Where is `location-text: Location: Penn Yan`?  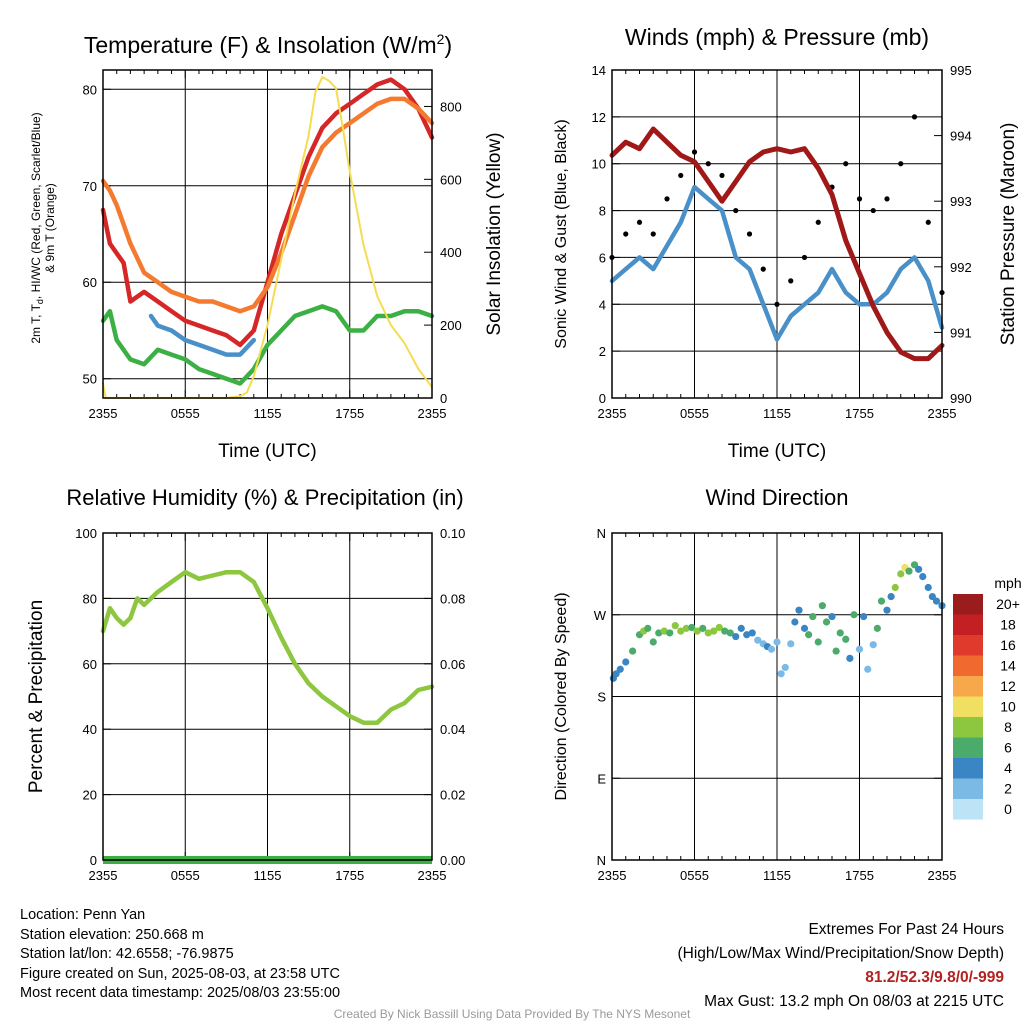
location-text: Location: Penn Yan is located at coordinates (83, 915).